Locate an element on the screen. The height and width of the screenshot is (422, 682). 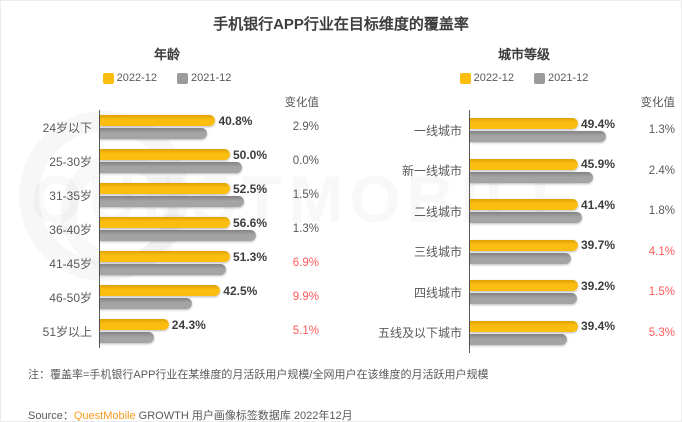
bar-group: 39.7% is located at coordinates (542, 251).